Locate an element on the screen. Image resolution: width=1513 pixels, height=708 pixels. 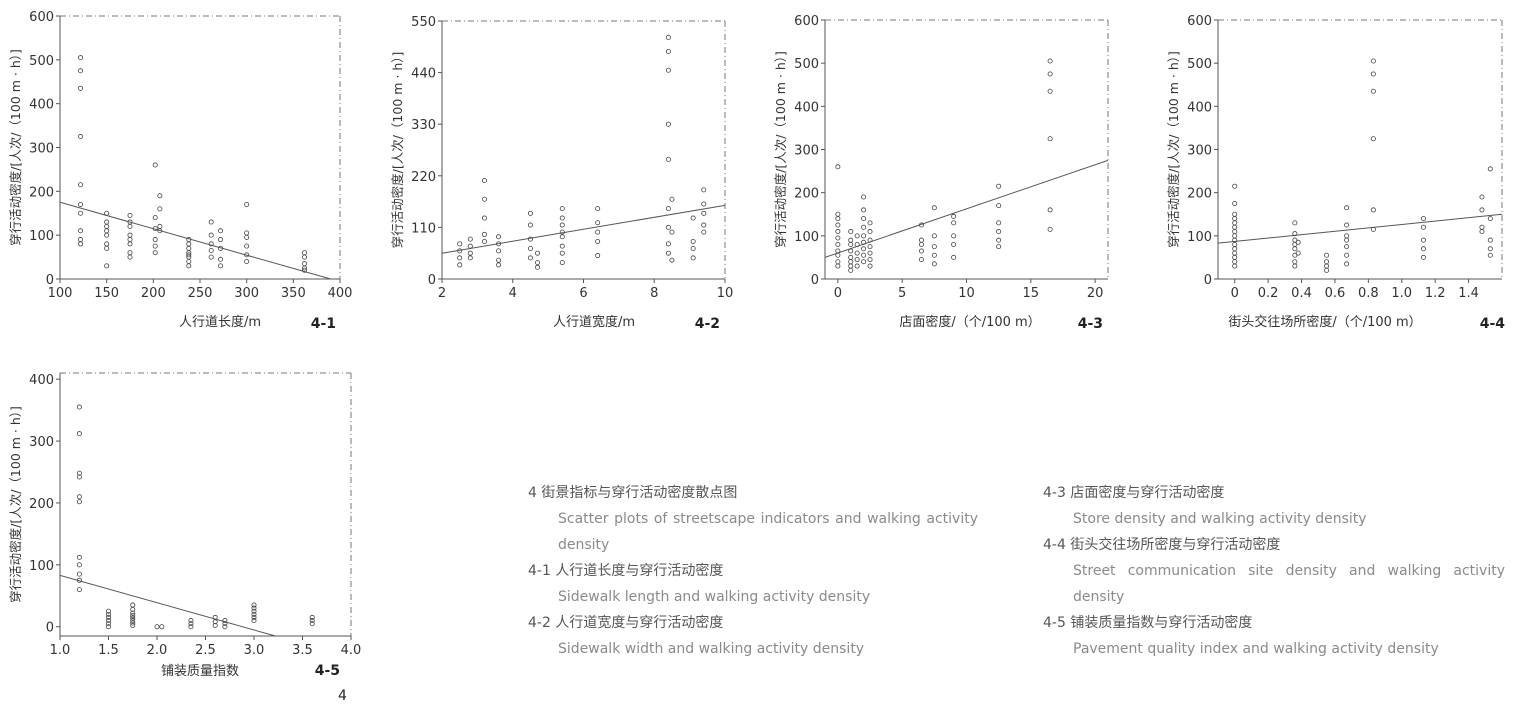
panel-label: 4-1 is located at coordinates (323, 324).